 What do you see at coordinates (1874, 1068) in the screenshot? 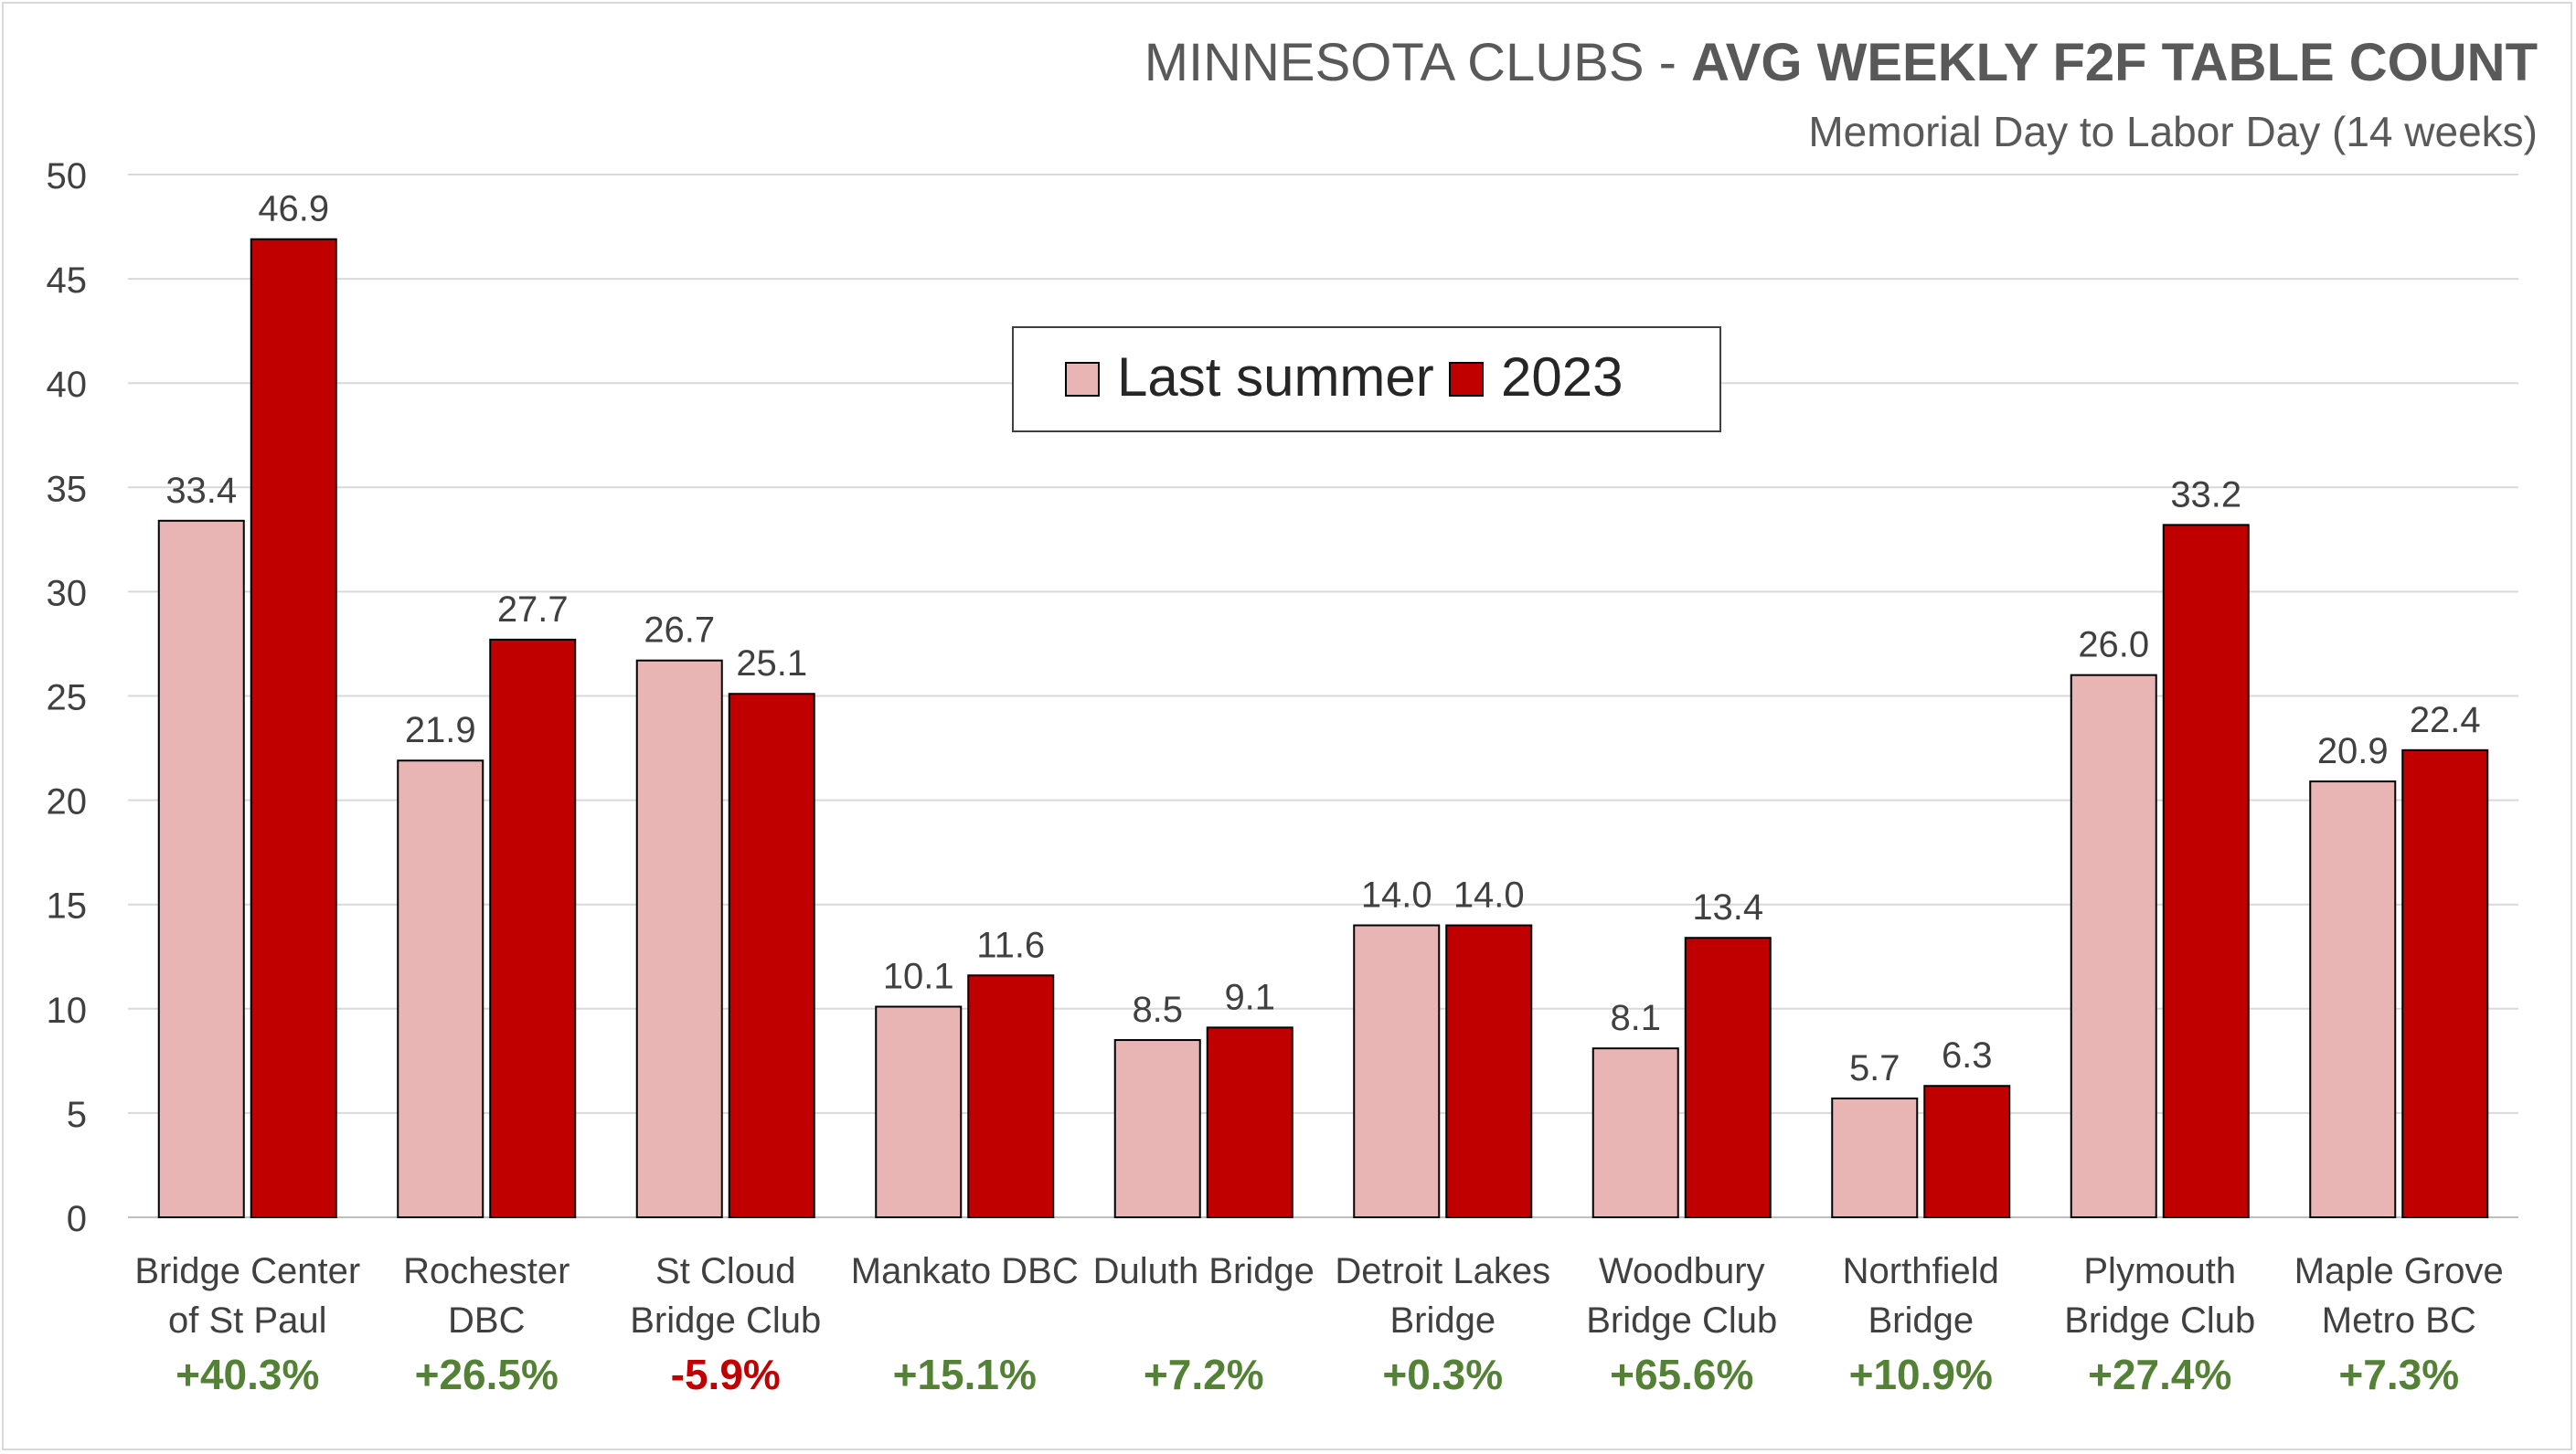
I see `data-label: 5.7` at bounding box center [1874, 1068].